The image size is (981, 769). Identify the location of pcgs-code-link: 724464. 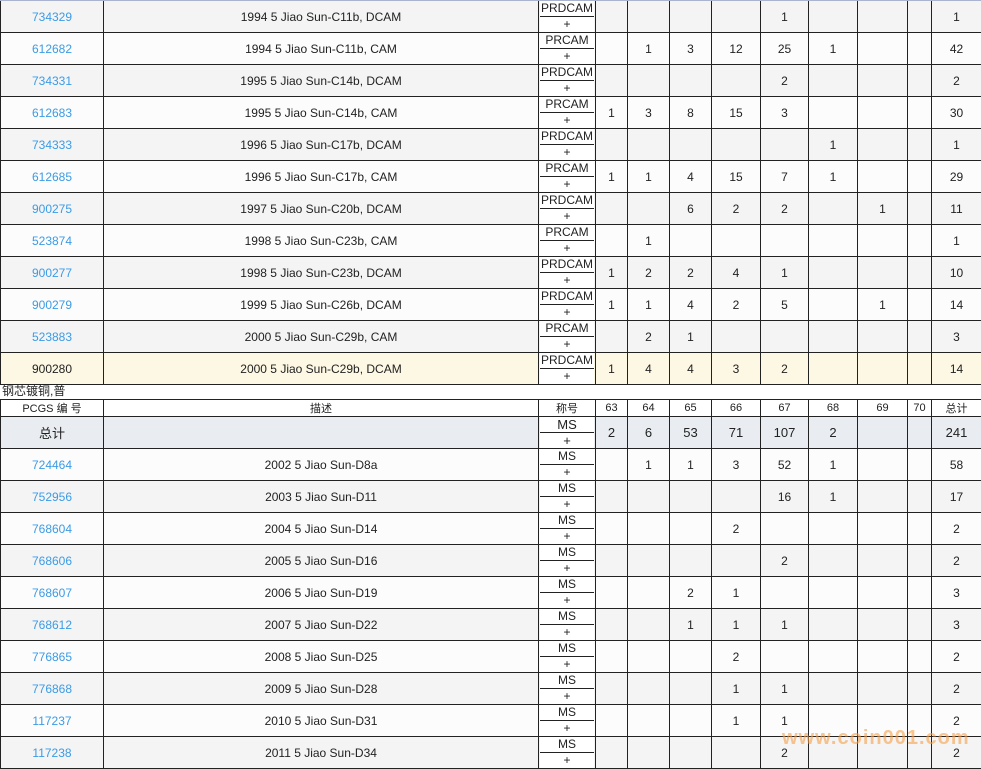
(52, 465).